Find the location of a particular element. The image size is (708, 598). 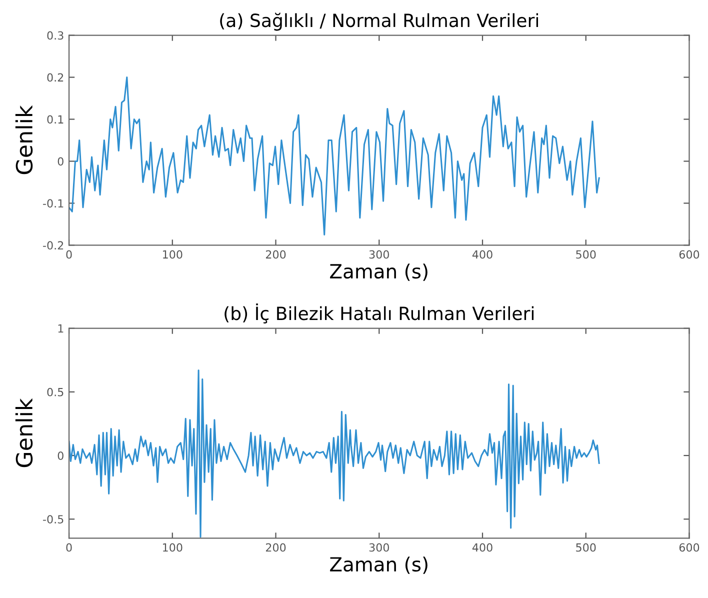

y-tick-label: -0.5 is located at coordinates (53, 519).